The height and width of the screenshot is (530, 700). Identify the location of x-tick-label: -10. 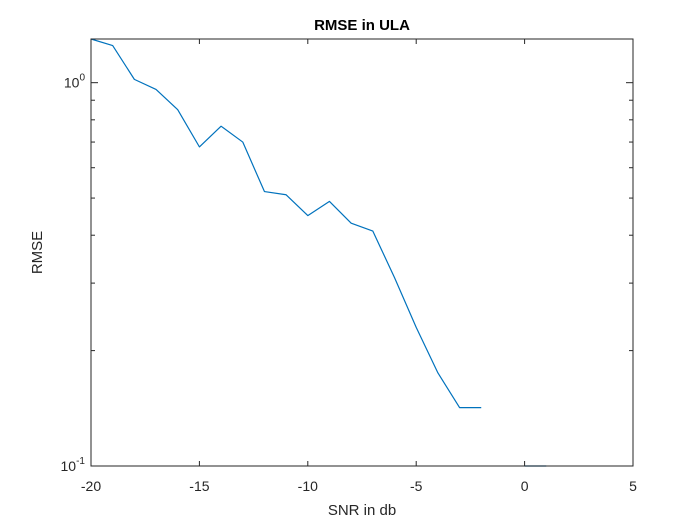
(308, 486).